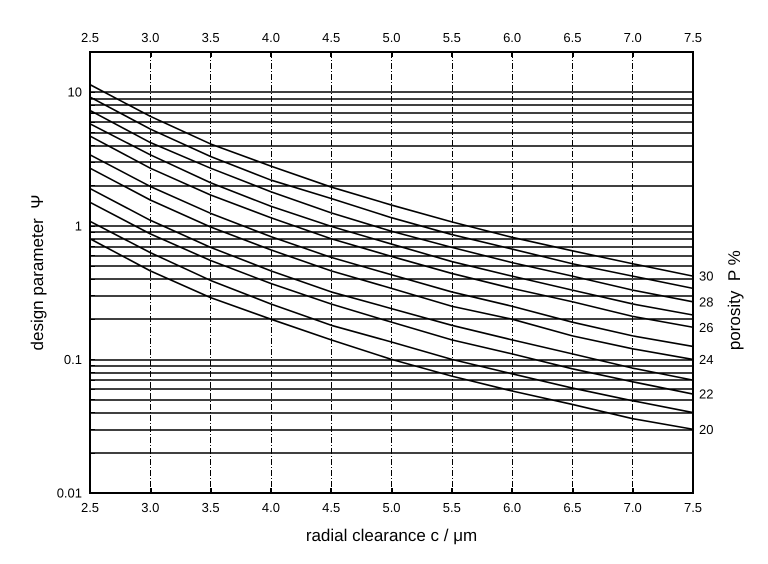 This screenshot has height=564, width=768. Describe the element at coordinates (211, 507) in the screenshot. I see `x-tick-label: 3.5` at that location.